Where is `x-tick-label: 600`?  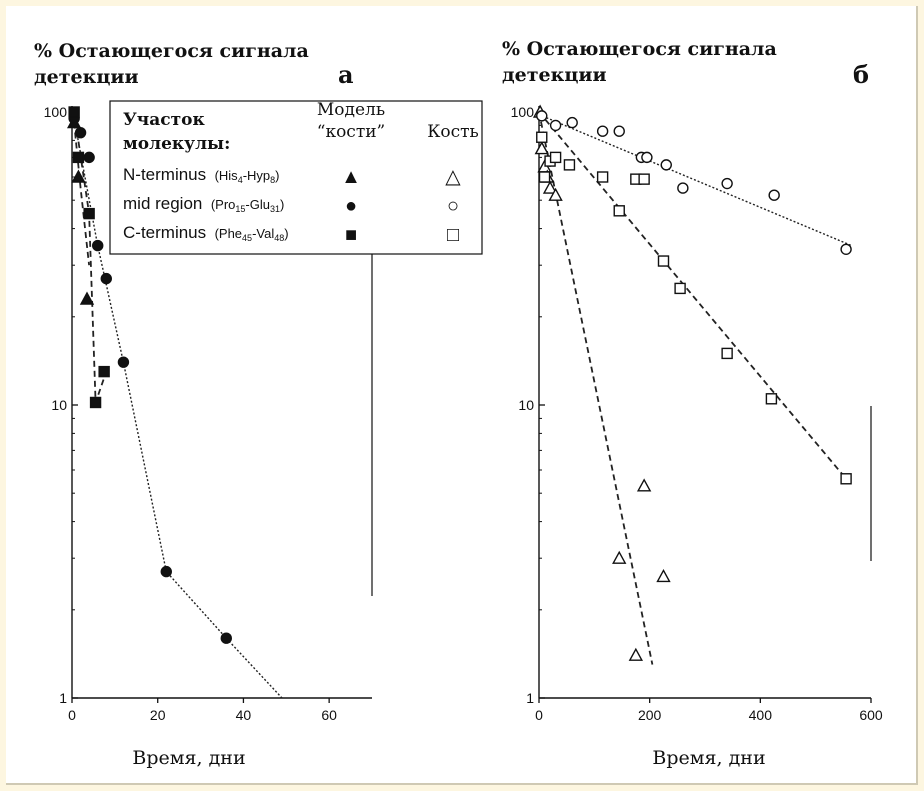
x-tick-label: 600 is located at coordinates (871, 715).